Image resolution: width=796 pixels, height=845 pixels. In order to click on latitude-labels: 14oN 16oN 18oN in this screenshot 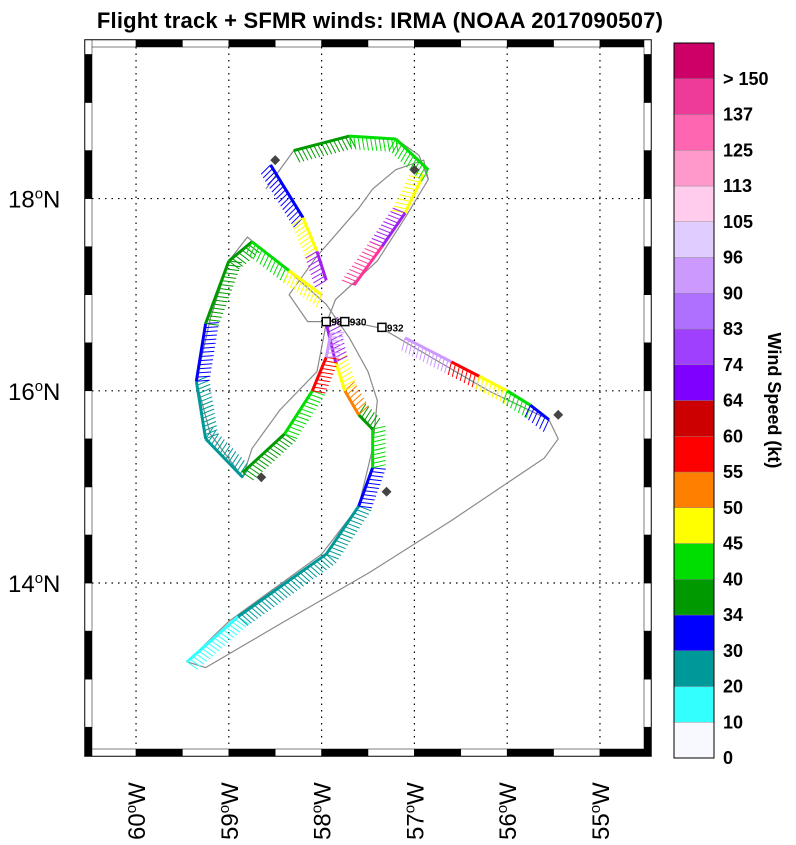, I will do `click(34, 392)`.